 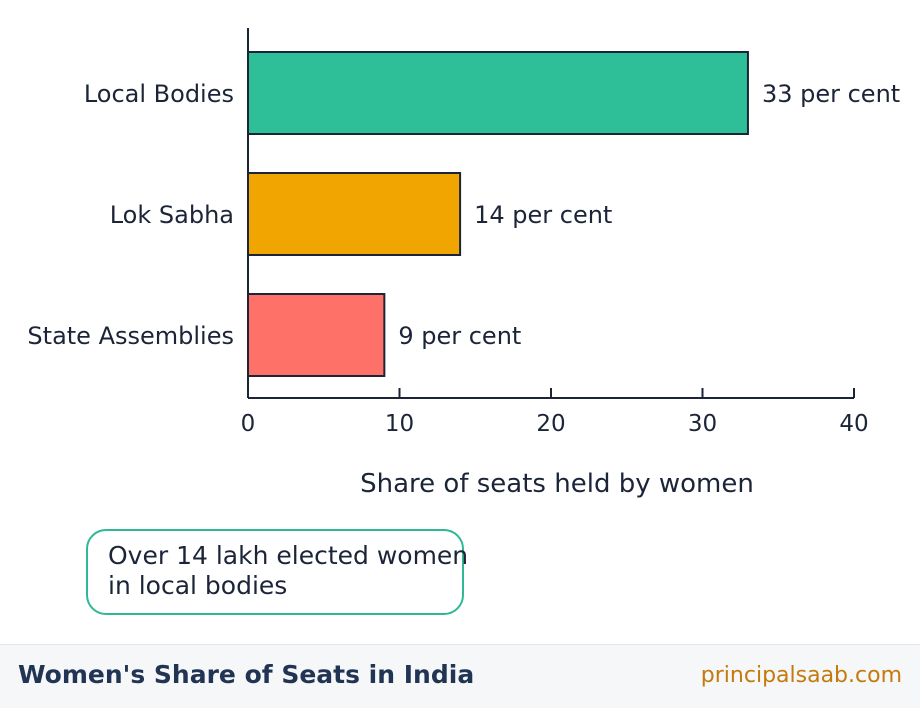 What do you see at coordinates (853, 424) in the screenshot?
I see `x-tick-label-40: 40` at bounding box center [853, 424].